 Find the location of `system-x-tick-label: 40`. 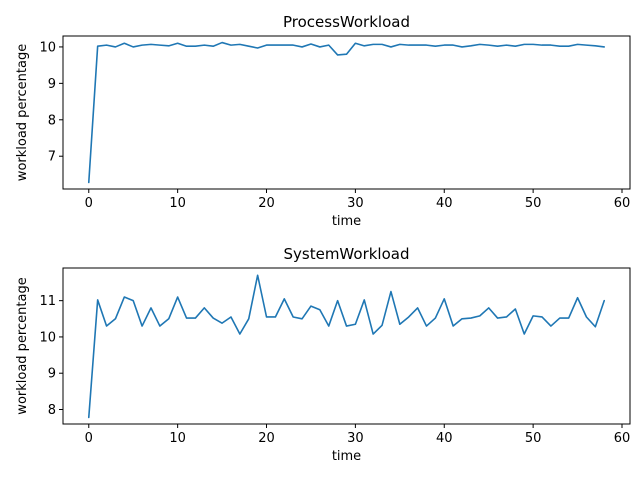

system-x-tick-label: 40 is located at coordinates (444, 438).